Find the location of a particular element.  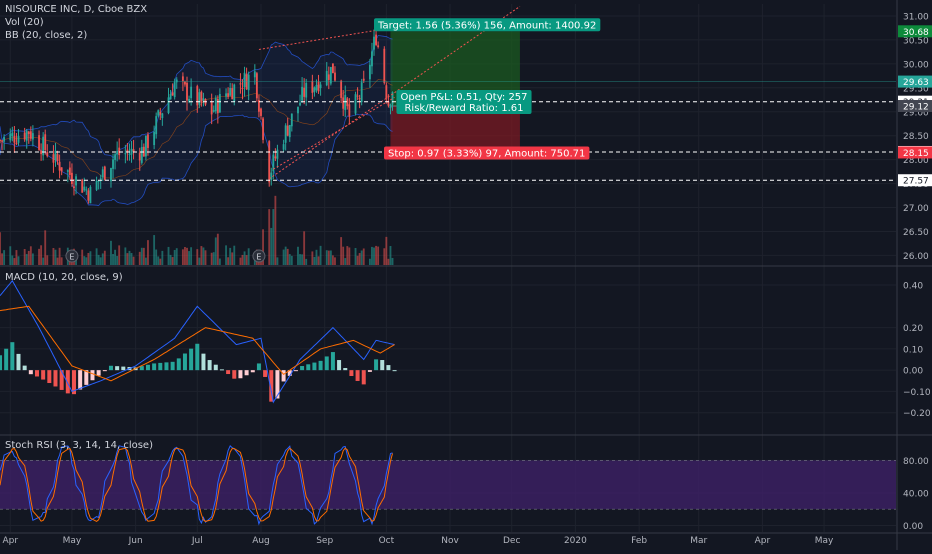

price-badge-bg is located at coordinates (915, 180).